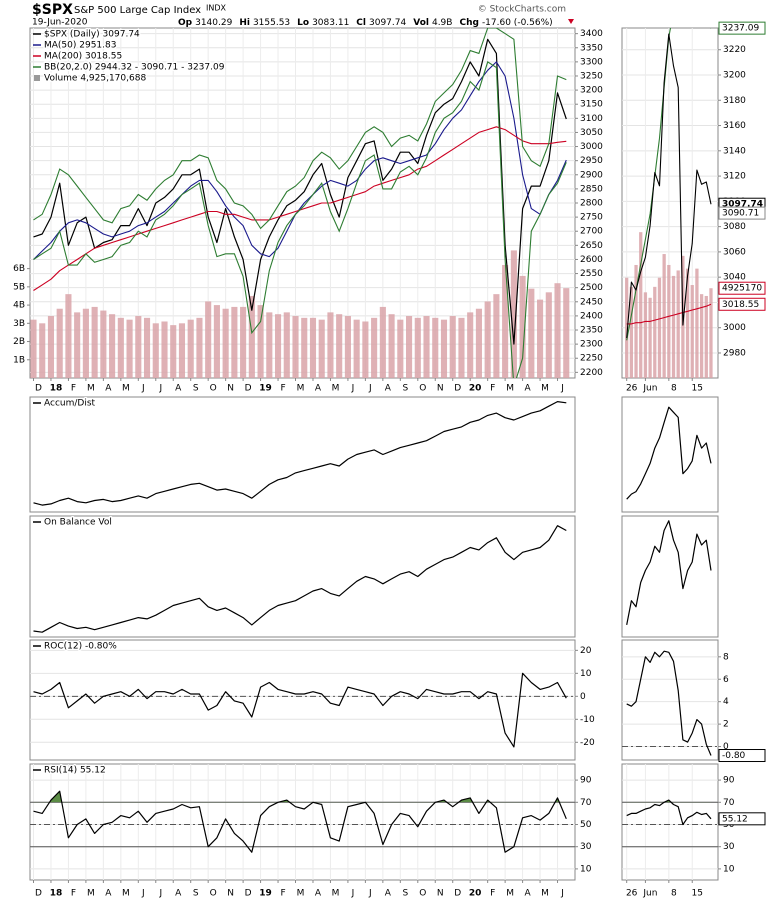  What do you see at coordinates (591, 331) in the screenshot?
I see `y-tick-label: 2350` at bounding box center [591, 331].